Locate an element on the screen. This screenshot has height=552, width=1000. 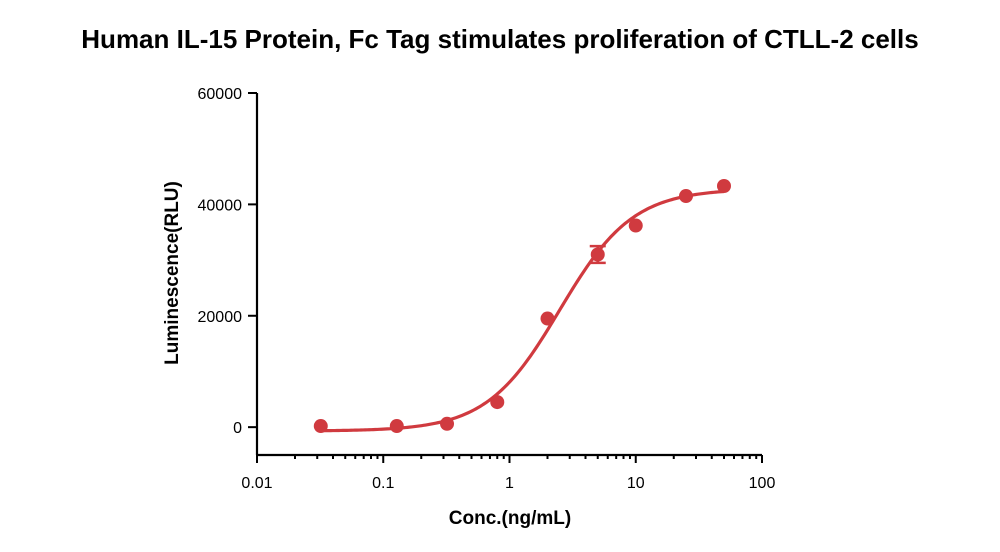
x-tick-label: 0.1 is located at coordinates (383, 483).